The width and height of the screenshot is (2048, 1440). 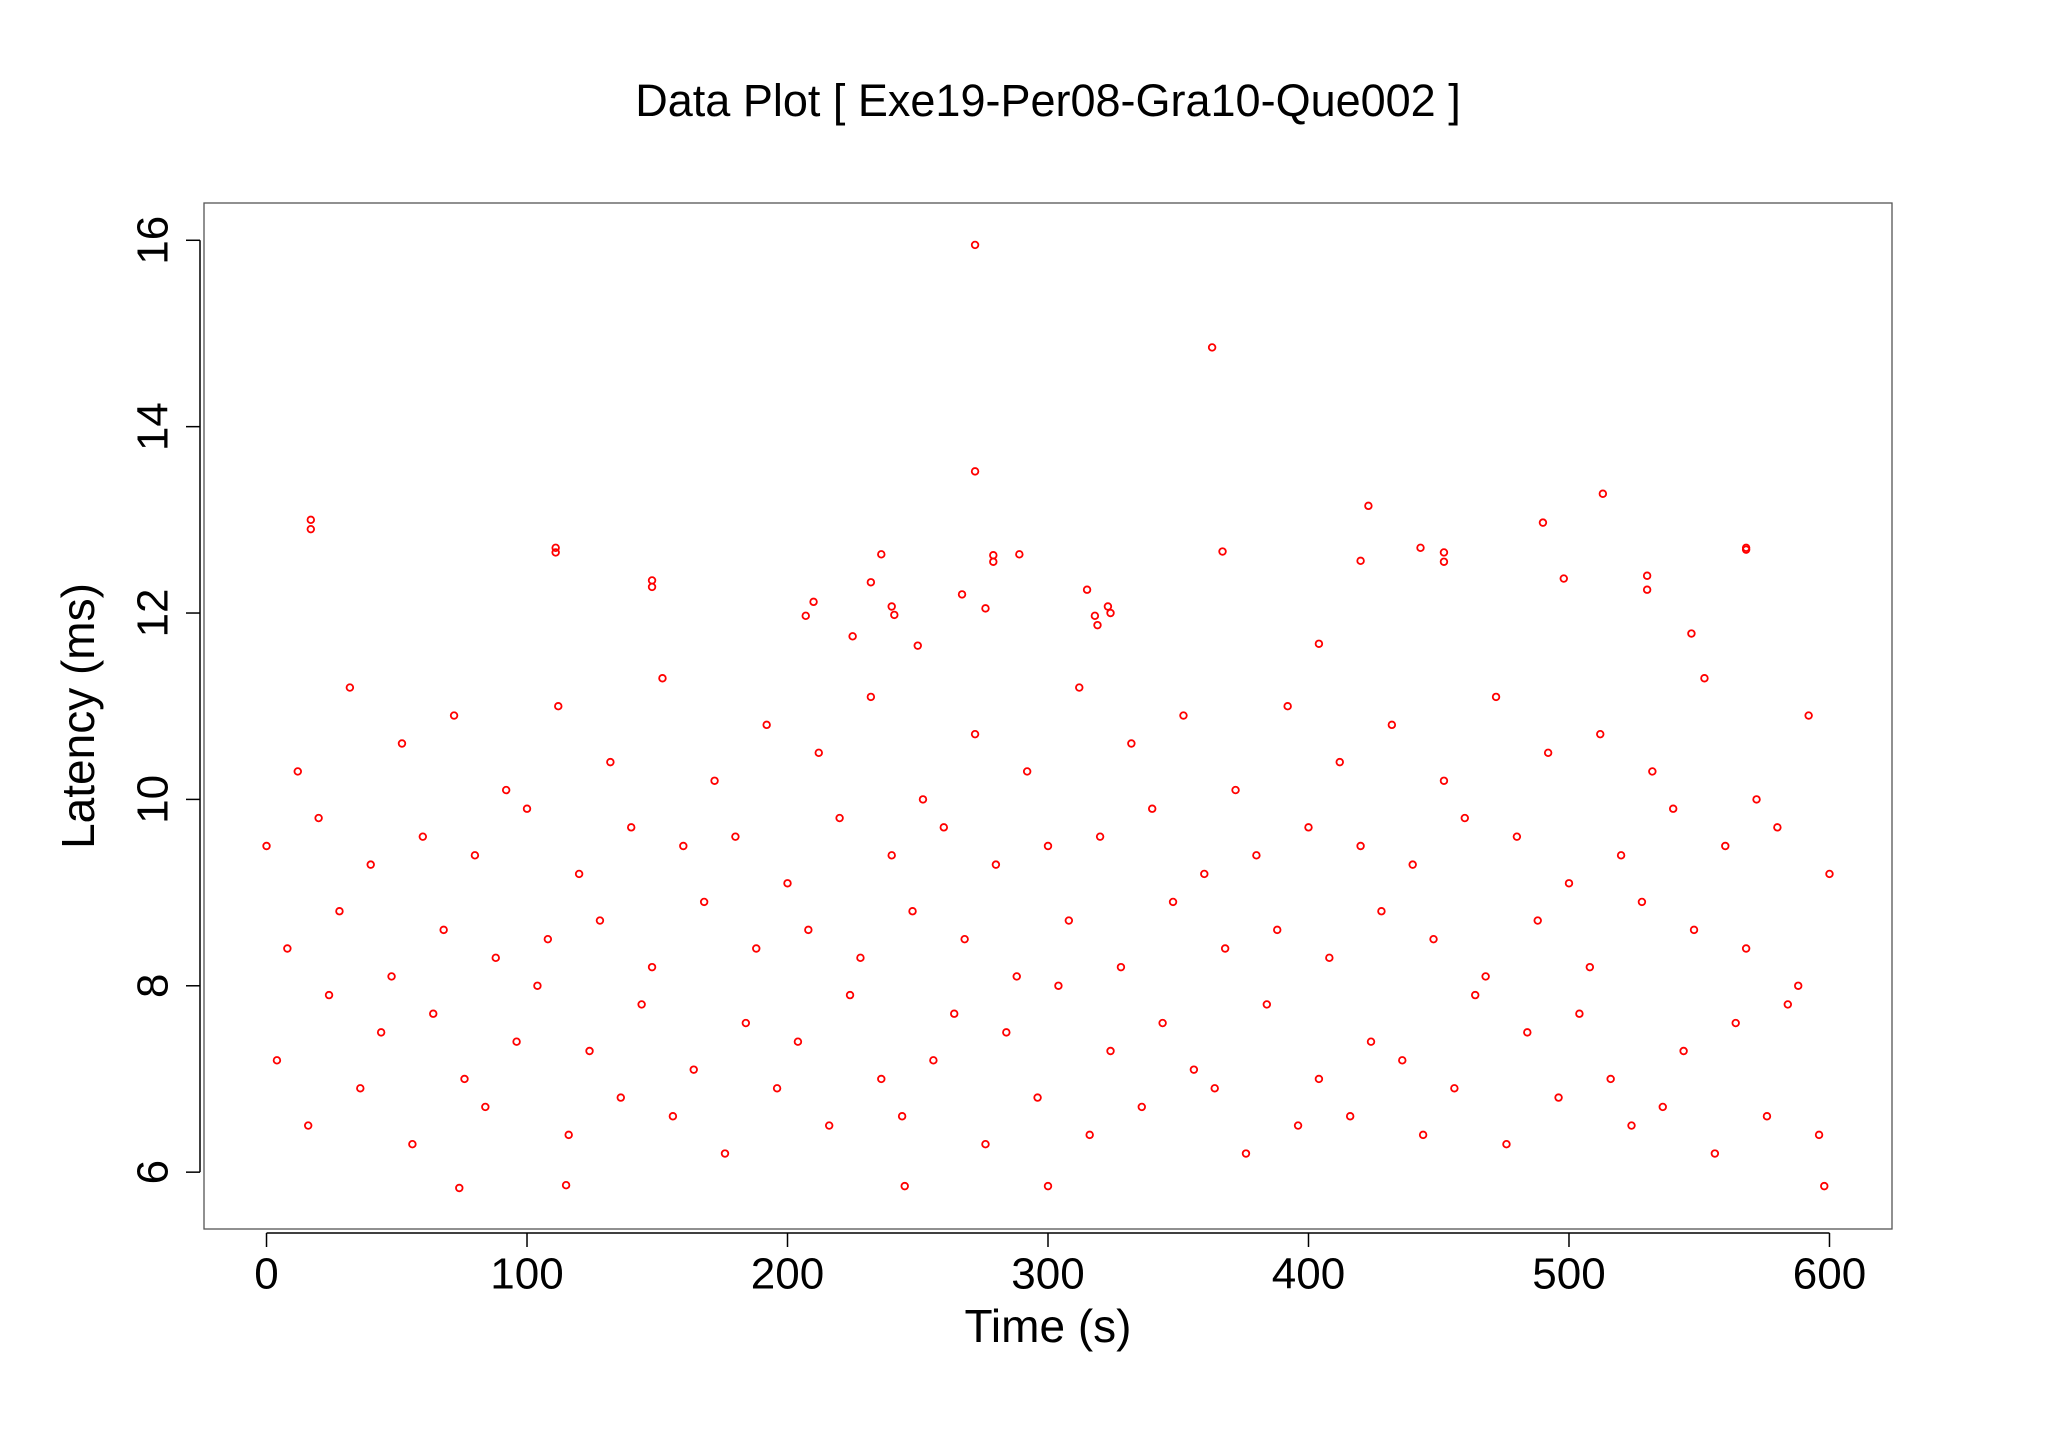 I want to click on x-tick-label: 100, so click(x=526, y=1274).